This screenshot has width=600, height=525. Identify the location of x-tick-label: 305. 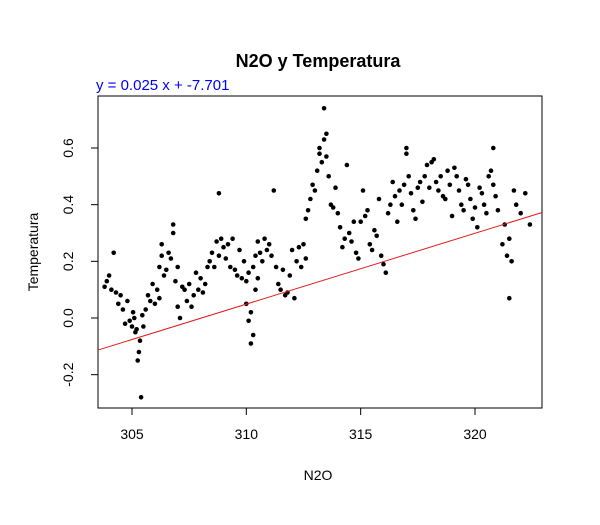
(132, 434).